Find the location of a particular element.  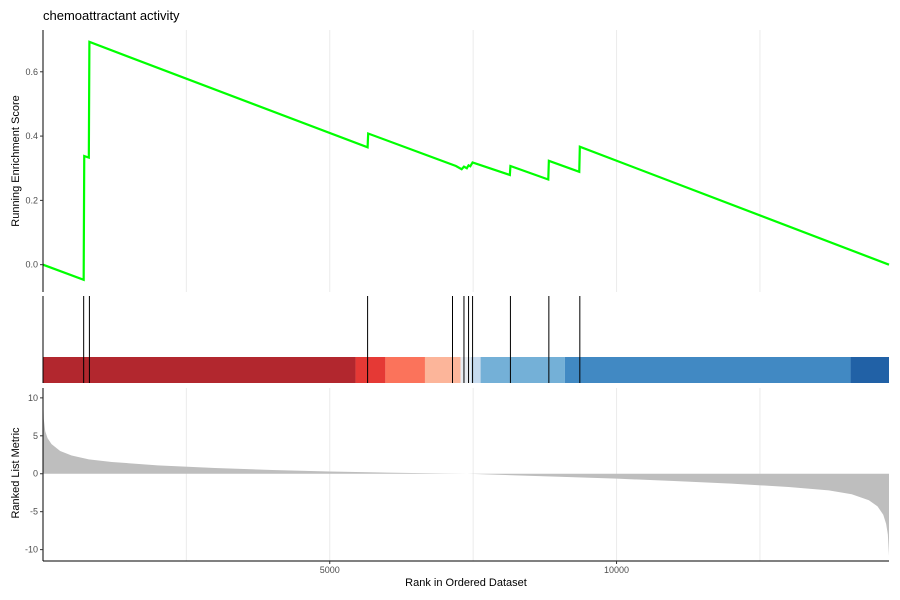

y-tick-label-score: 0.2 is located at coordinates (31, 200).